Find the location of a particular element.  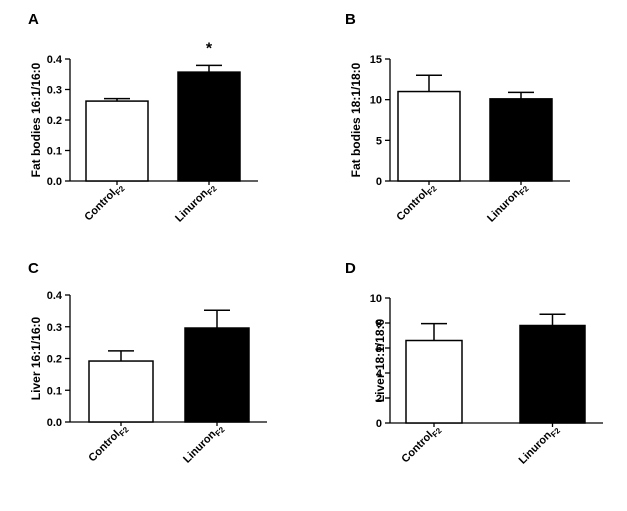

significance-marker: * is located at coordinates (209, 48).